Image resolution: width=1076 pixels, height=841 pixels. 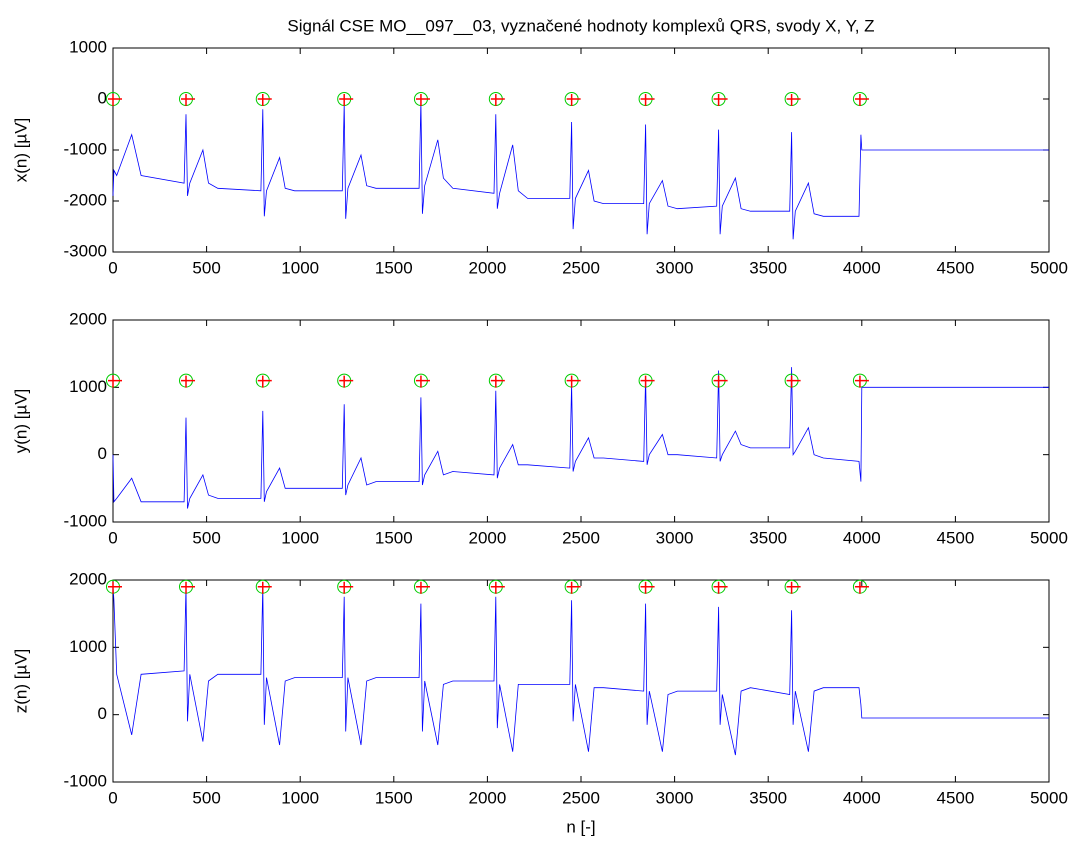 What do you see at coordinates (20, 150) in the screenshot?
I see `y-axis-label: x(n) [µV]` at bounding box center [20, 150].